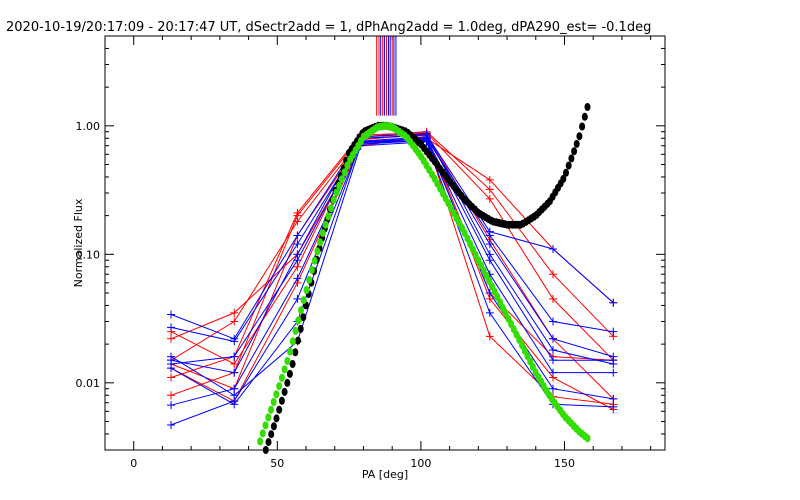 The height and width of the screenshot is (500, 800). What do you see at coordinates (564, 463) in the screenshot?
I see `x-tick-label: 150` at bounding box center [564, 463].